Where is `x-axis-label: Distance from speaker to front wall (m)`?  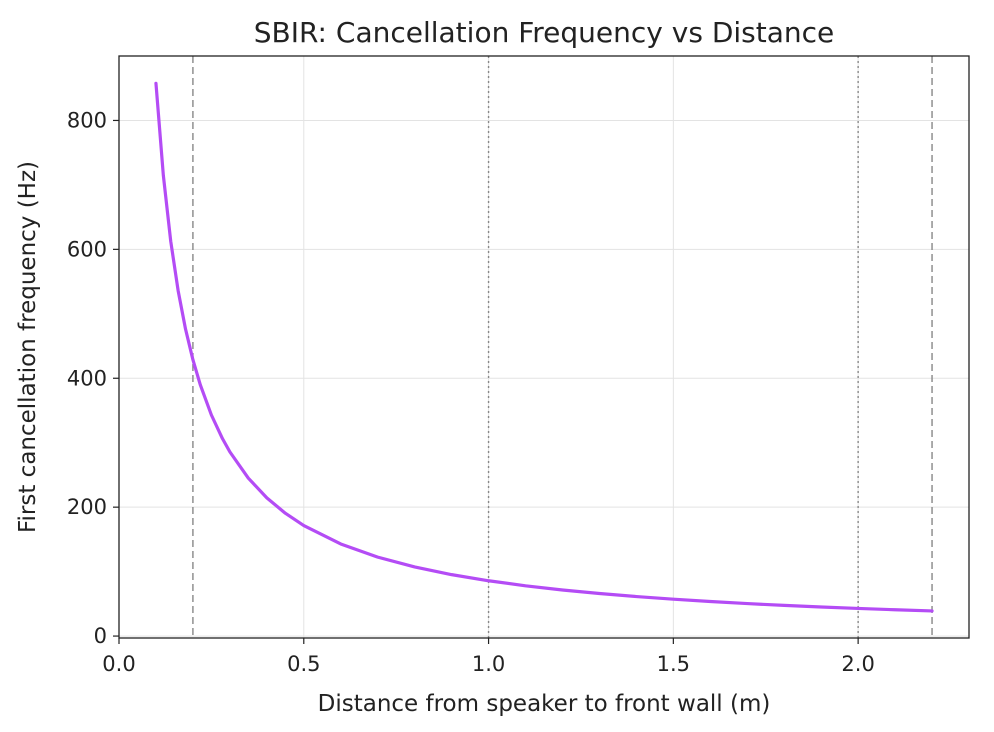 x-axis-label: Distance from speaker to front wall (m) is located at coordinates (544, 704).